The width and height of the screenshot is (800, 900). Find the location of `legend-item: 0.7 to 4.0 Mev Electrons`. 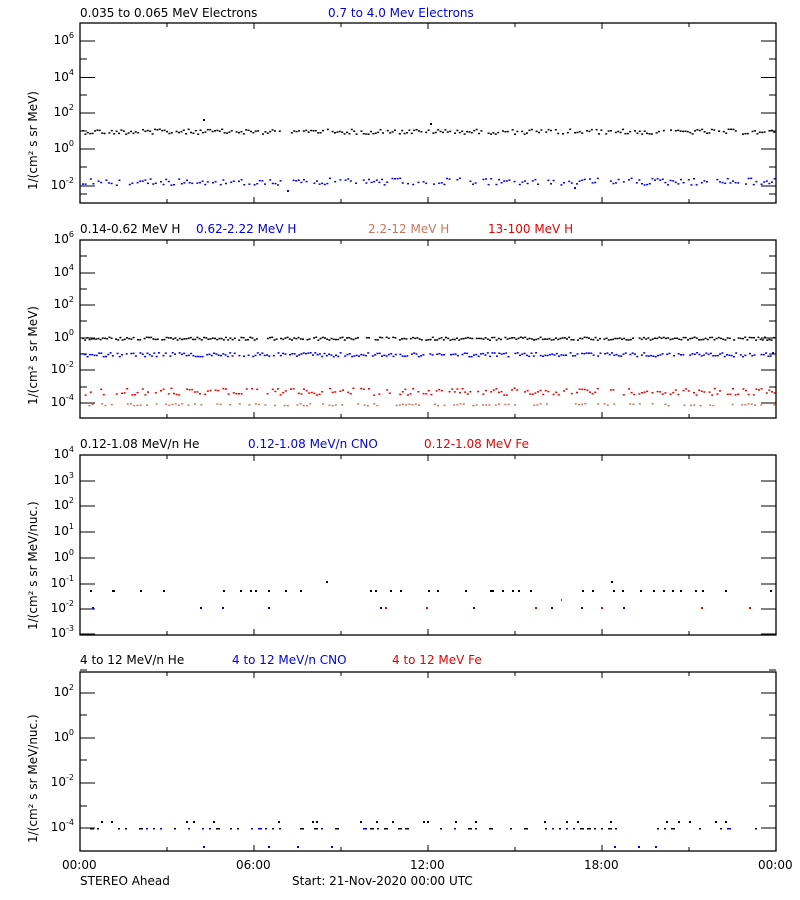

legend-item: 0.7 to 4.0 Mev Electrons is located at coordinates (401, 13).